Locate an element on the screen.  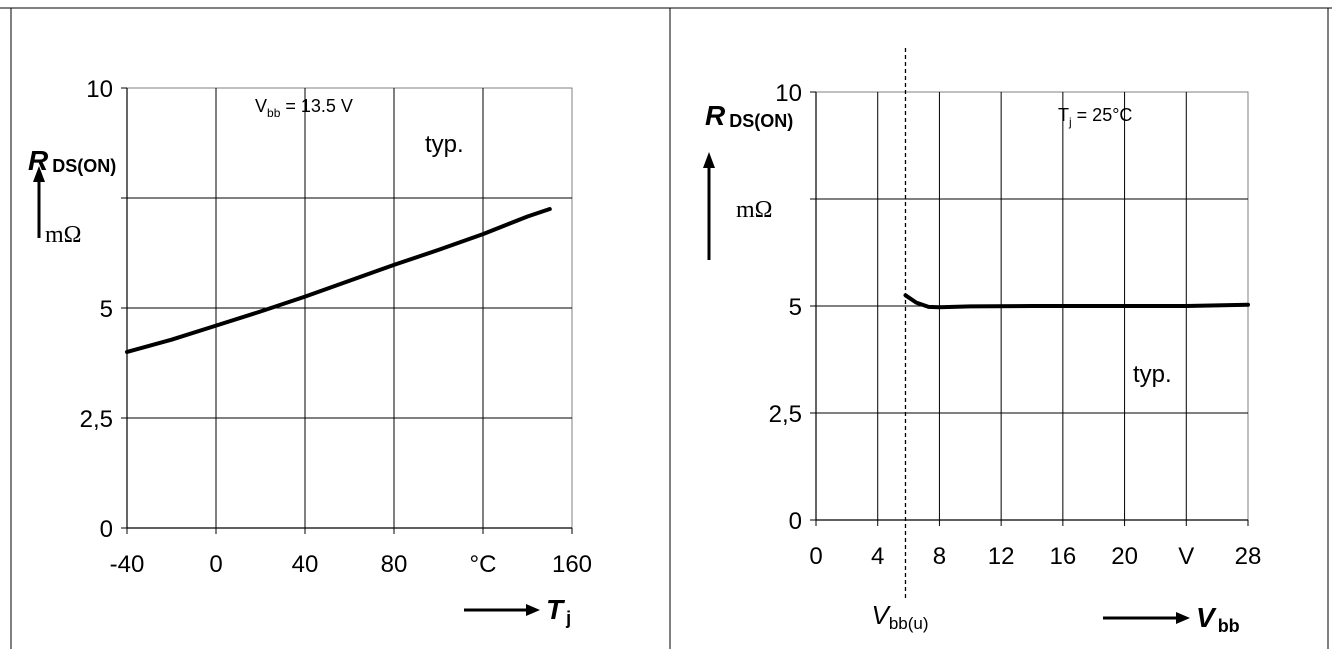
x-tick-label: 40 is located at coordinates (305, 564).